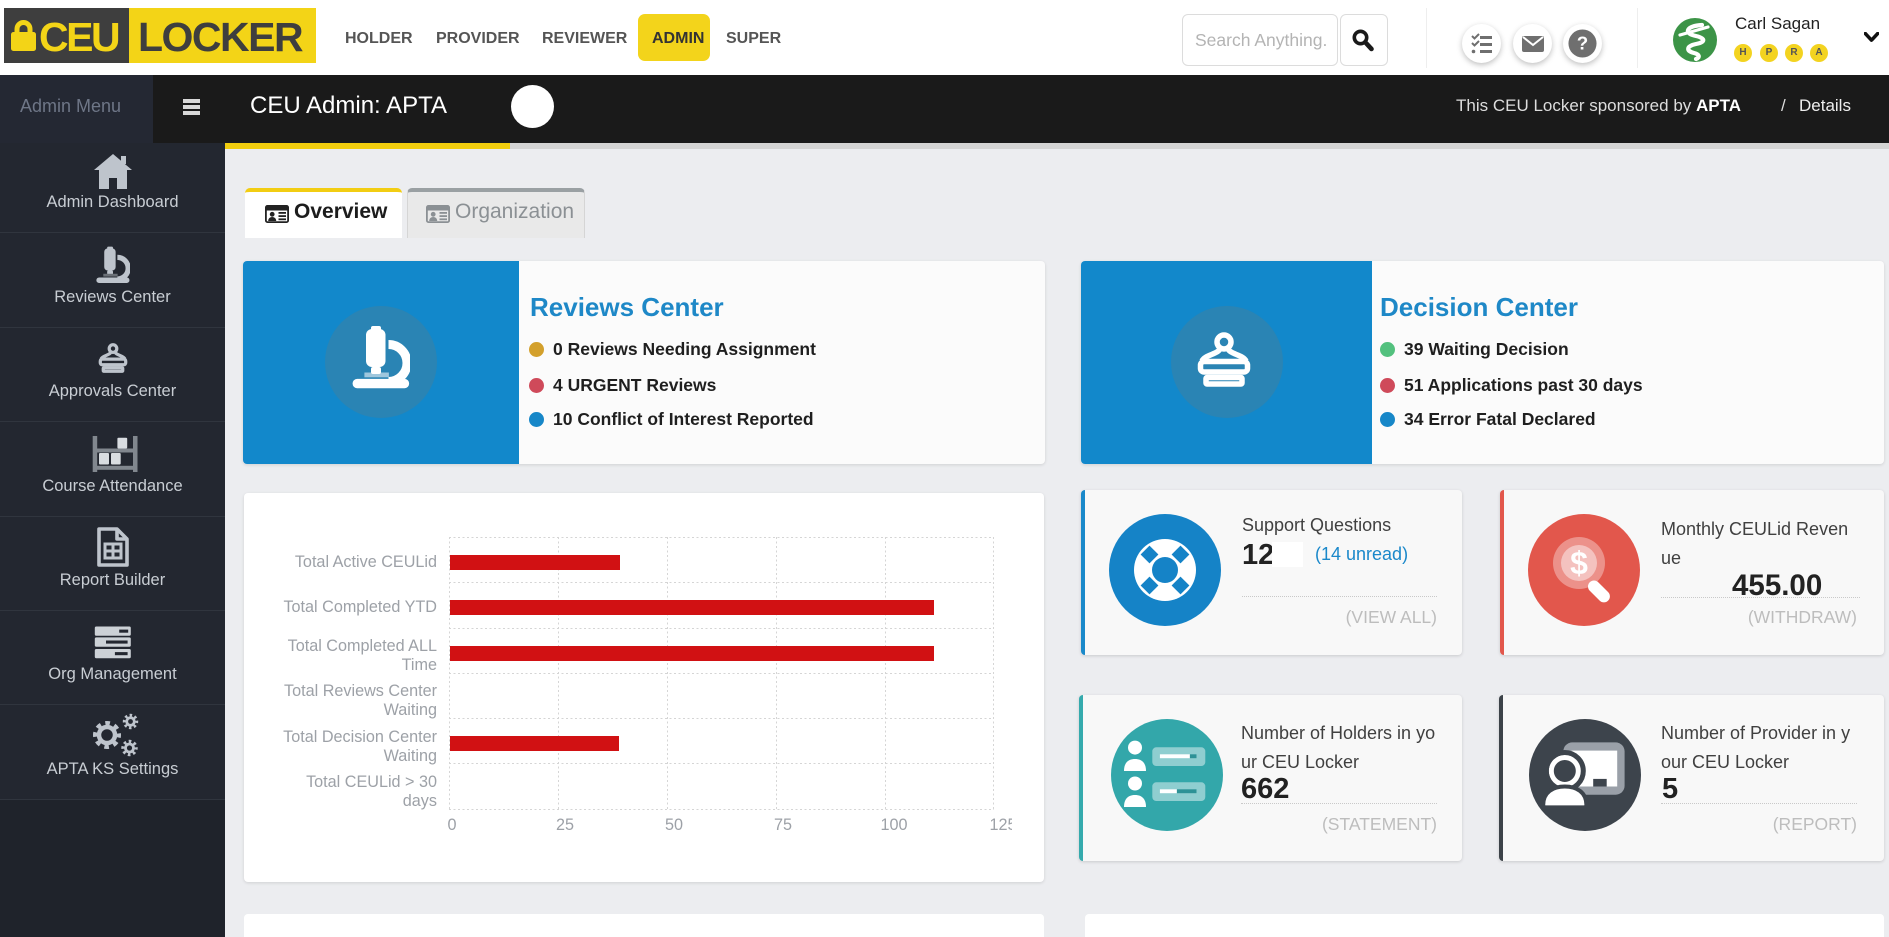 Image resolution: width=1889 pixels, height=937 pixels. What do you see at coordinates (362, 646) in the screenshot?
I see `svg-text: Total Completed ALL` at bounding box center [362, 646].